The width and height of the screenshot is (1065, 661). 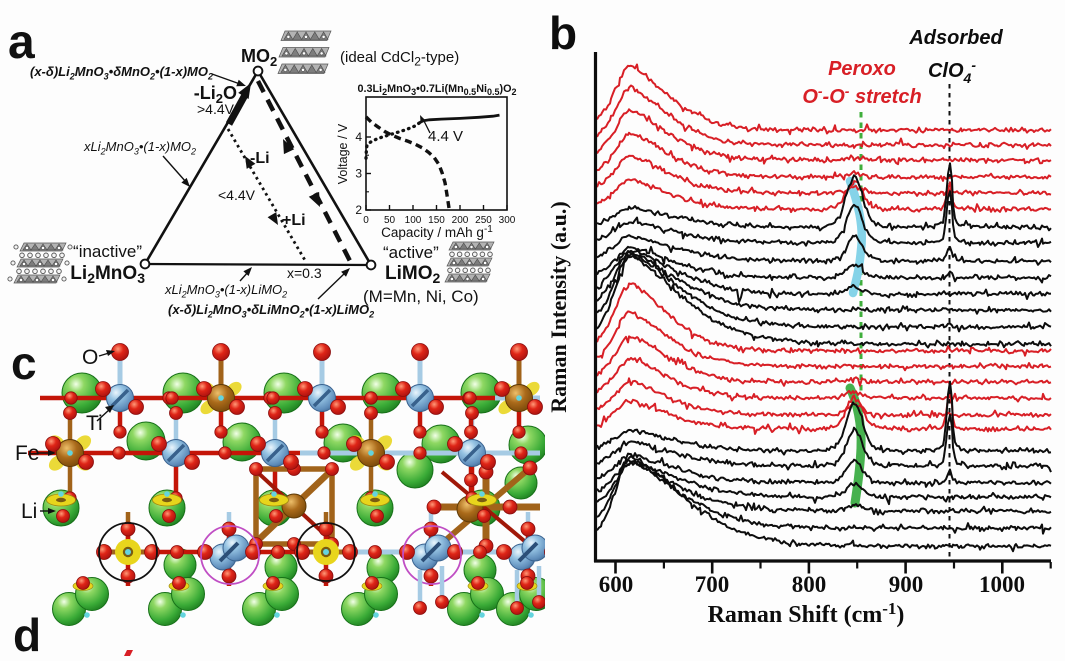 I want to click on svg-text: >4.4V, so click(x=216, y=109).